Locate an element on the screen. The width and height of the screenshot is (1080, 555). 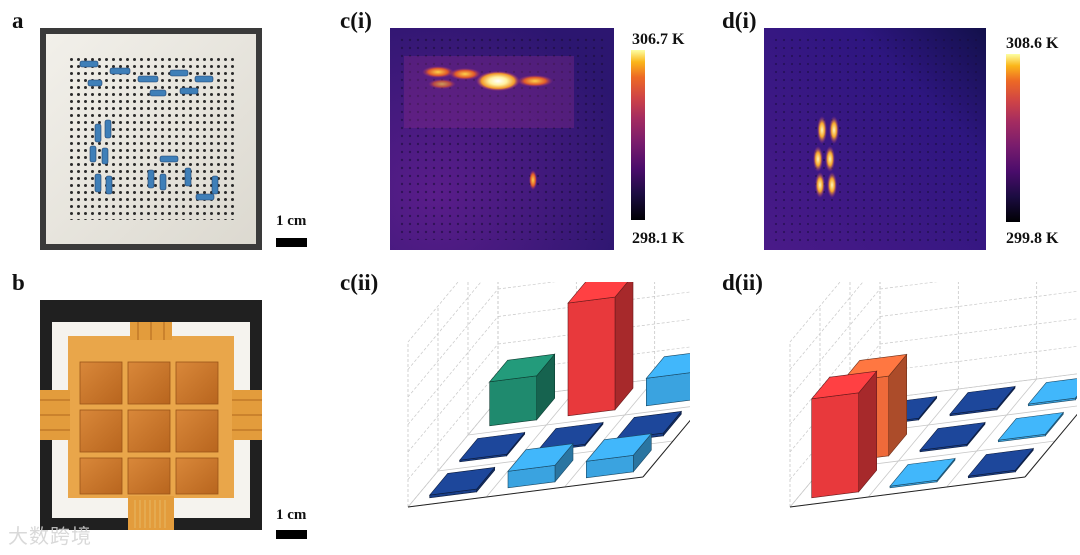
panel-label-dii: d(ii) is located at coordinates (742, 282).